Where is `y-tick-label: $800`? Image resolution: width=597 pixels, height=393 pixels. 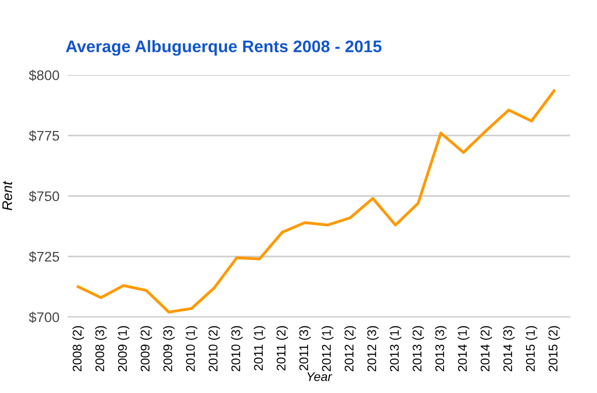
y-tick-label: $800 is located at coordinates (44, 75).